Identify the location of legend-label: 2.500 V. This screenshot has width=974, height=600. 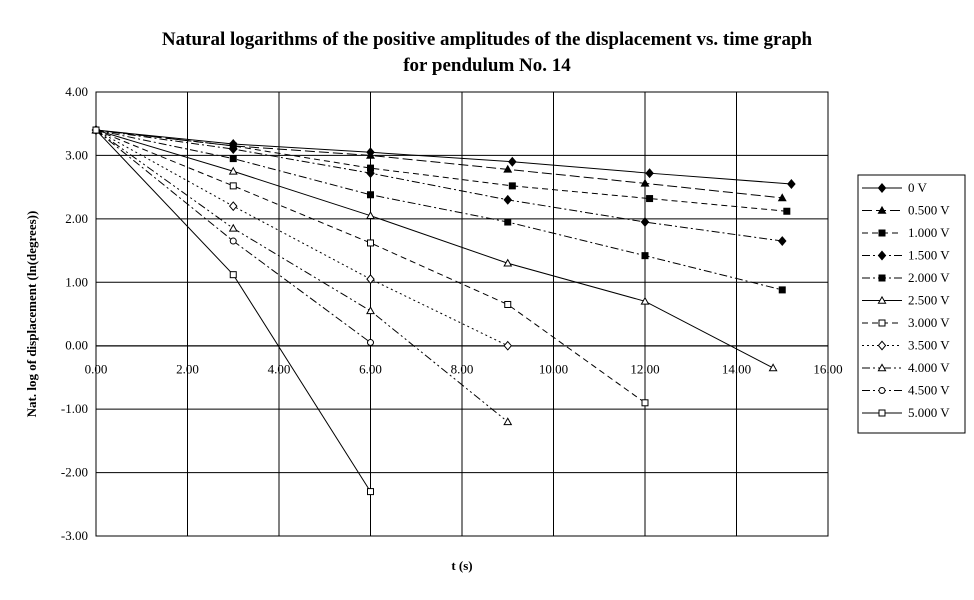
(929, 300).